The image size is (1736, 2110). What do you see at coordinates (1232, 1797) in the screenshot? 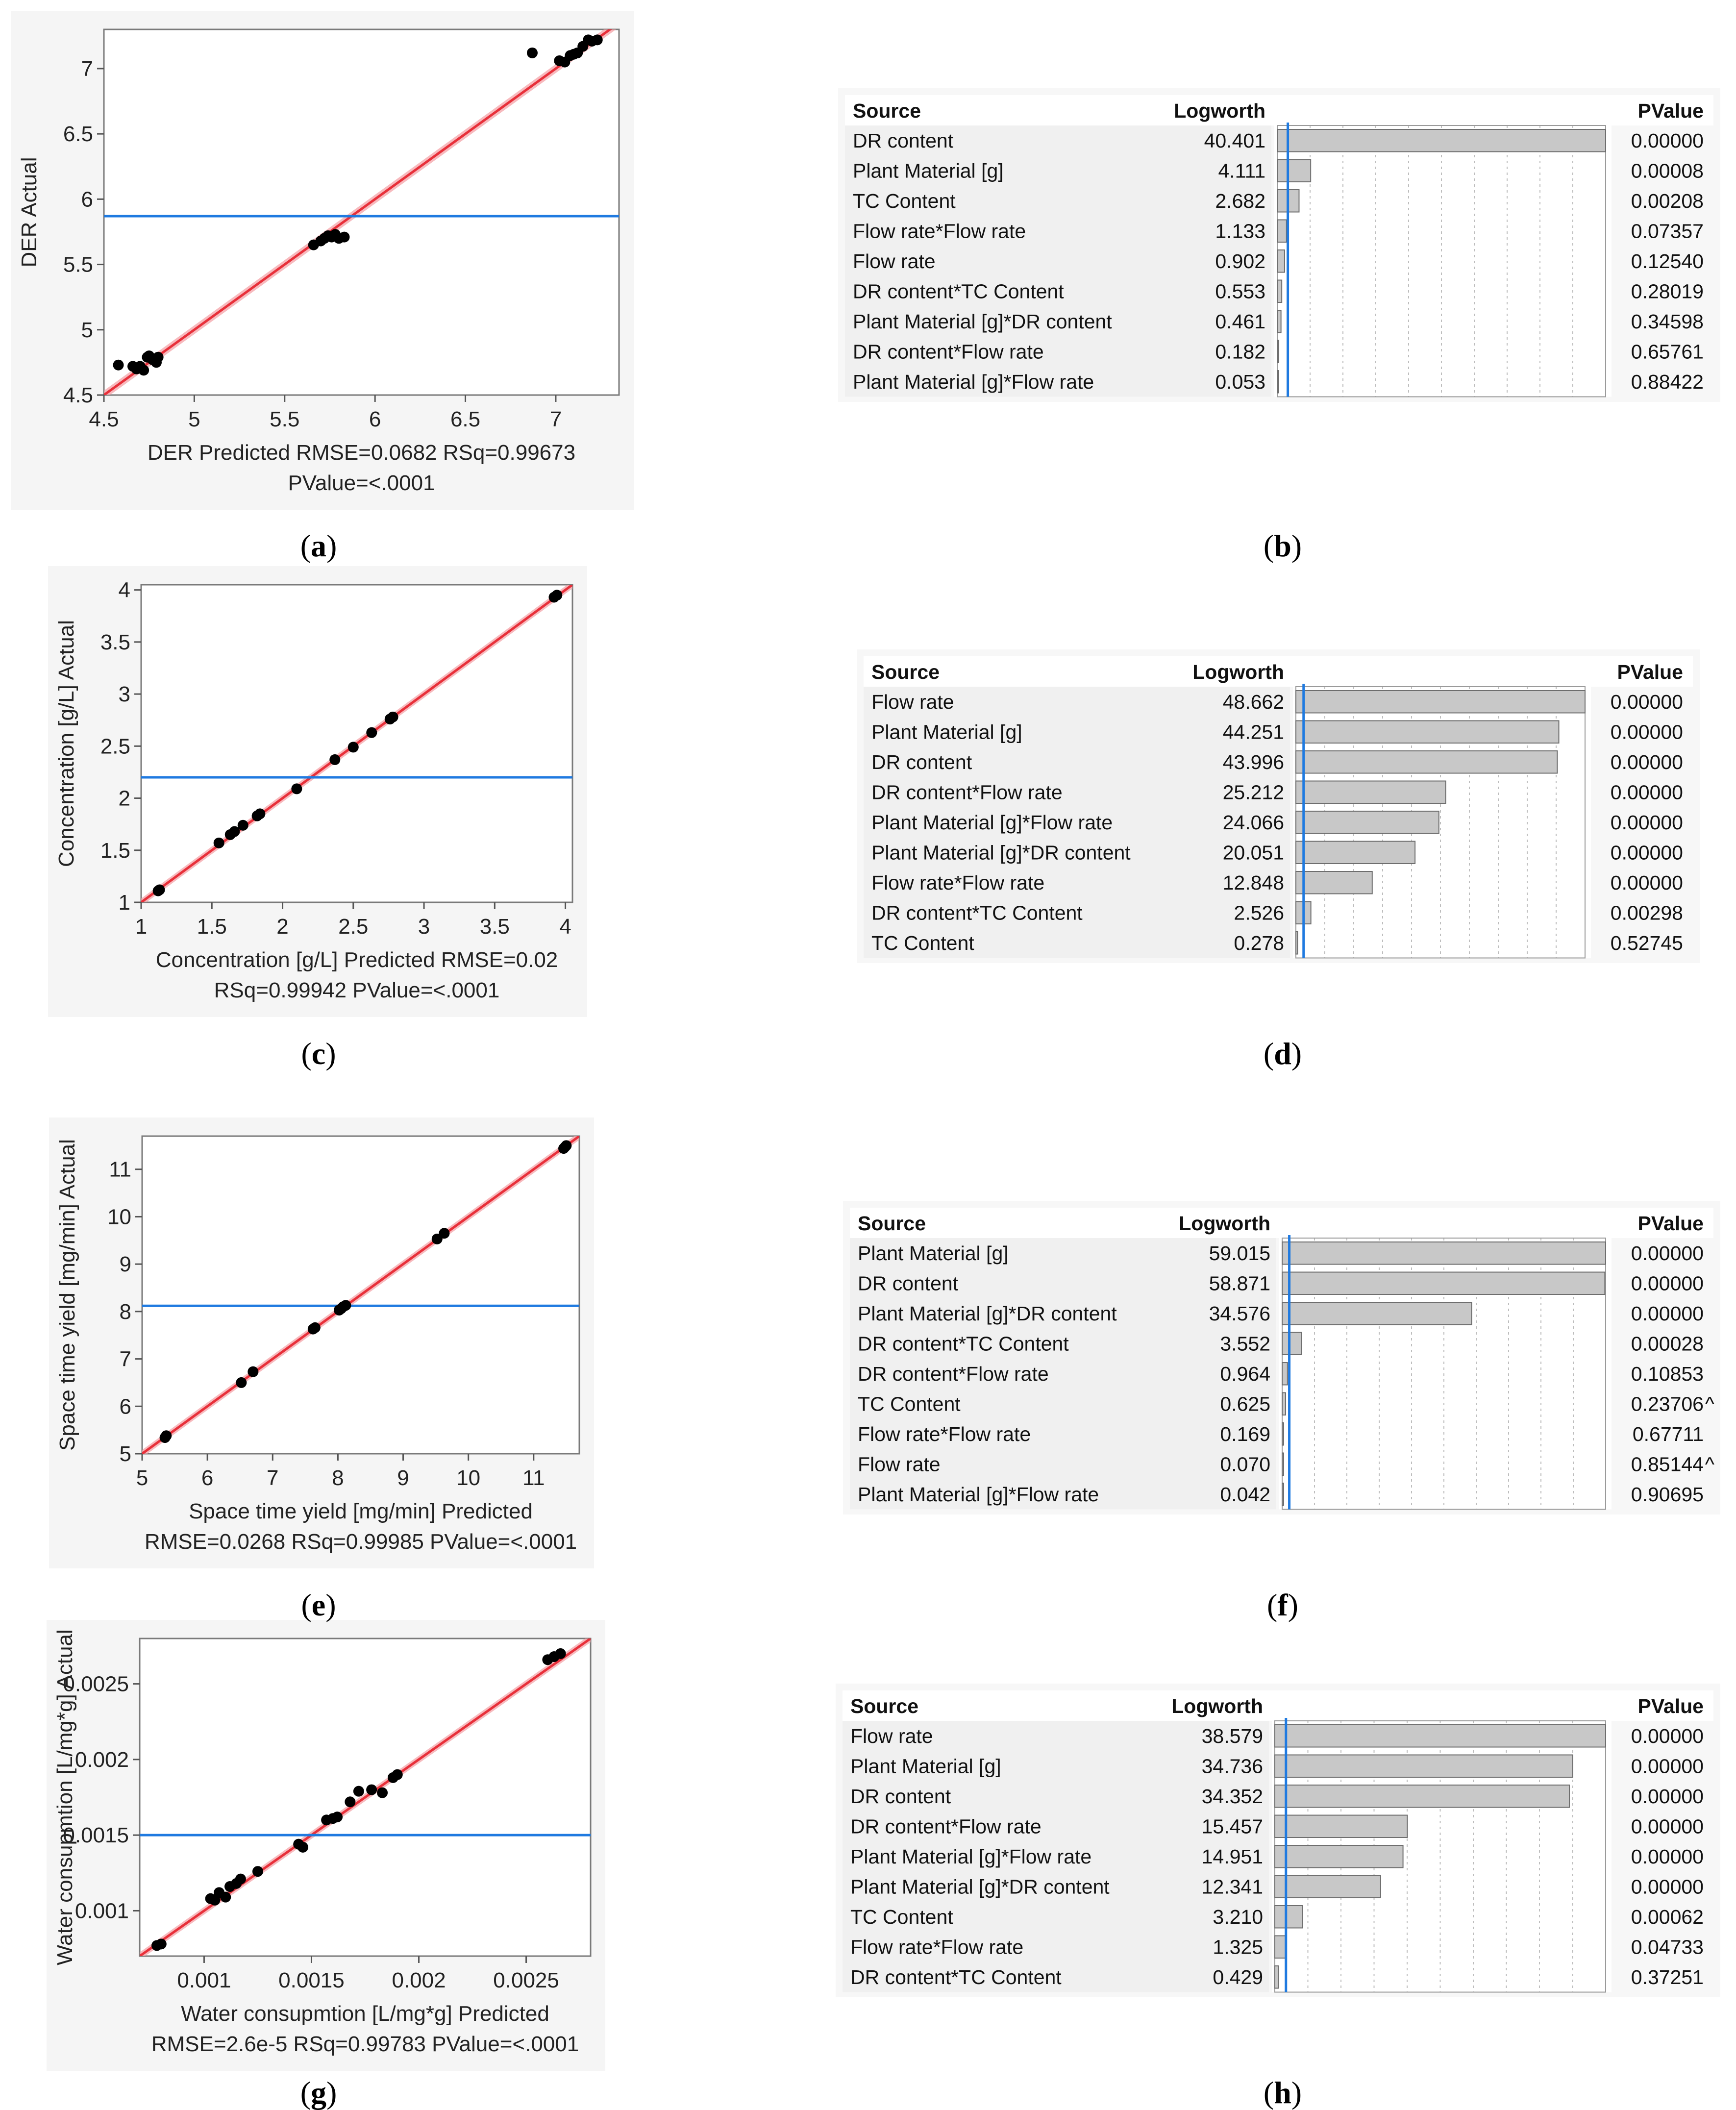
I see `row-logworth: 34.352` at bounding box center [1232, 1797].